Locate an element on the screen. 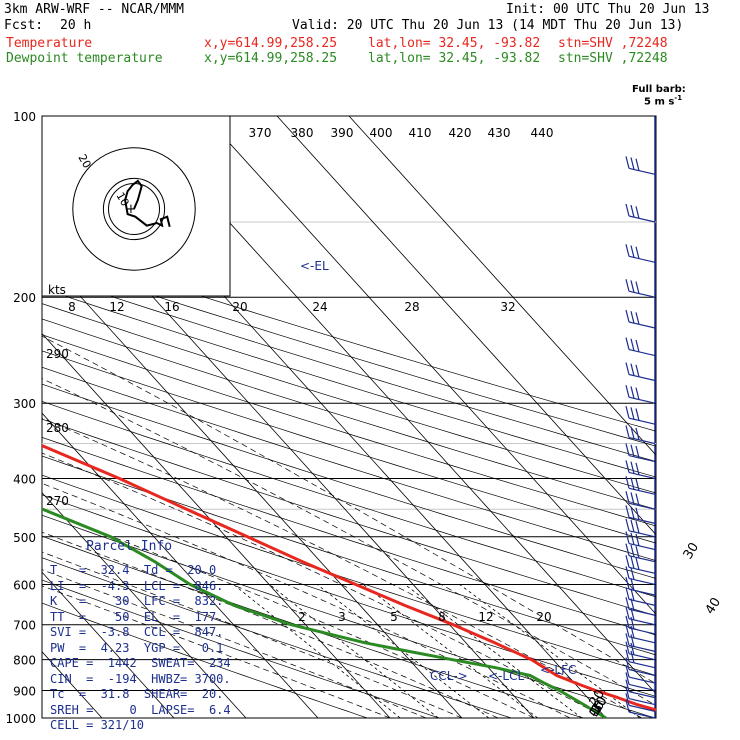 The width and height of the screenshot is (740, 740). hodograph-center-mark: + is located at coordinates (131, 209).